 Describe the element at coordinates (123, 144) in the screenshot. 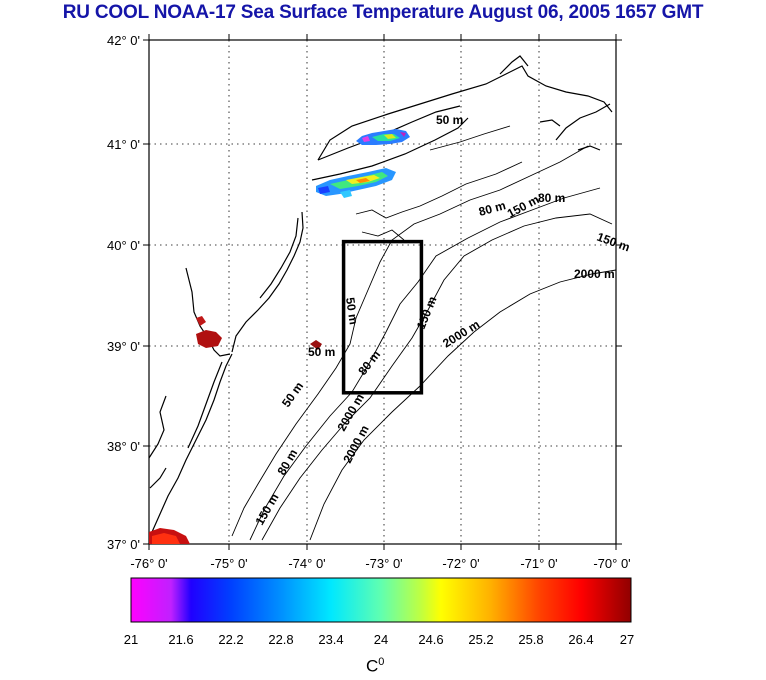

I see `lat-label: 41° 0'` at that location.